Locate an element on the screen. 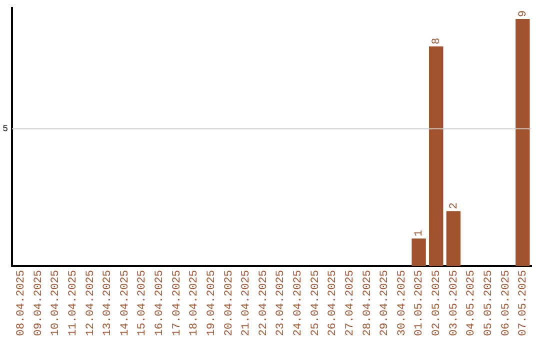 The image size is (540, 340). x-tick-label: 20.04.2025 is located at coordinates (229, 303).